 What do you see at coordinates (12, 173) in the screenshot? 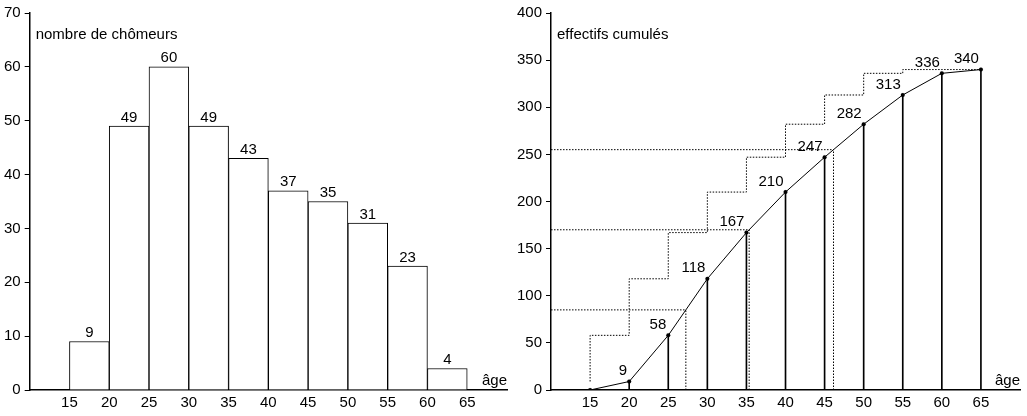
I see `y-tick-label: 40` at bounding box center [12, 173].